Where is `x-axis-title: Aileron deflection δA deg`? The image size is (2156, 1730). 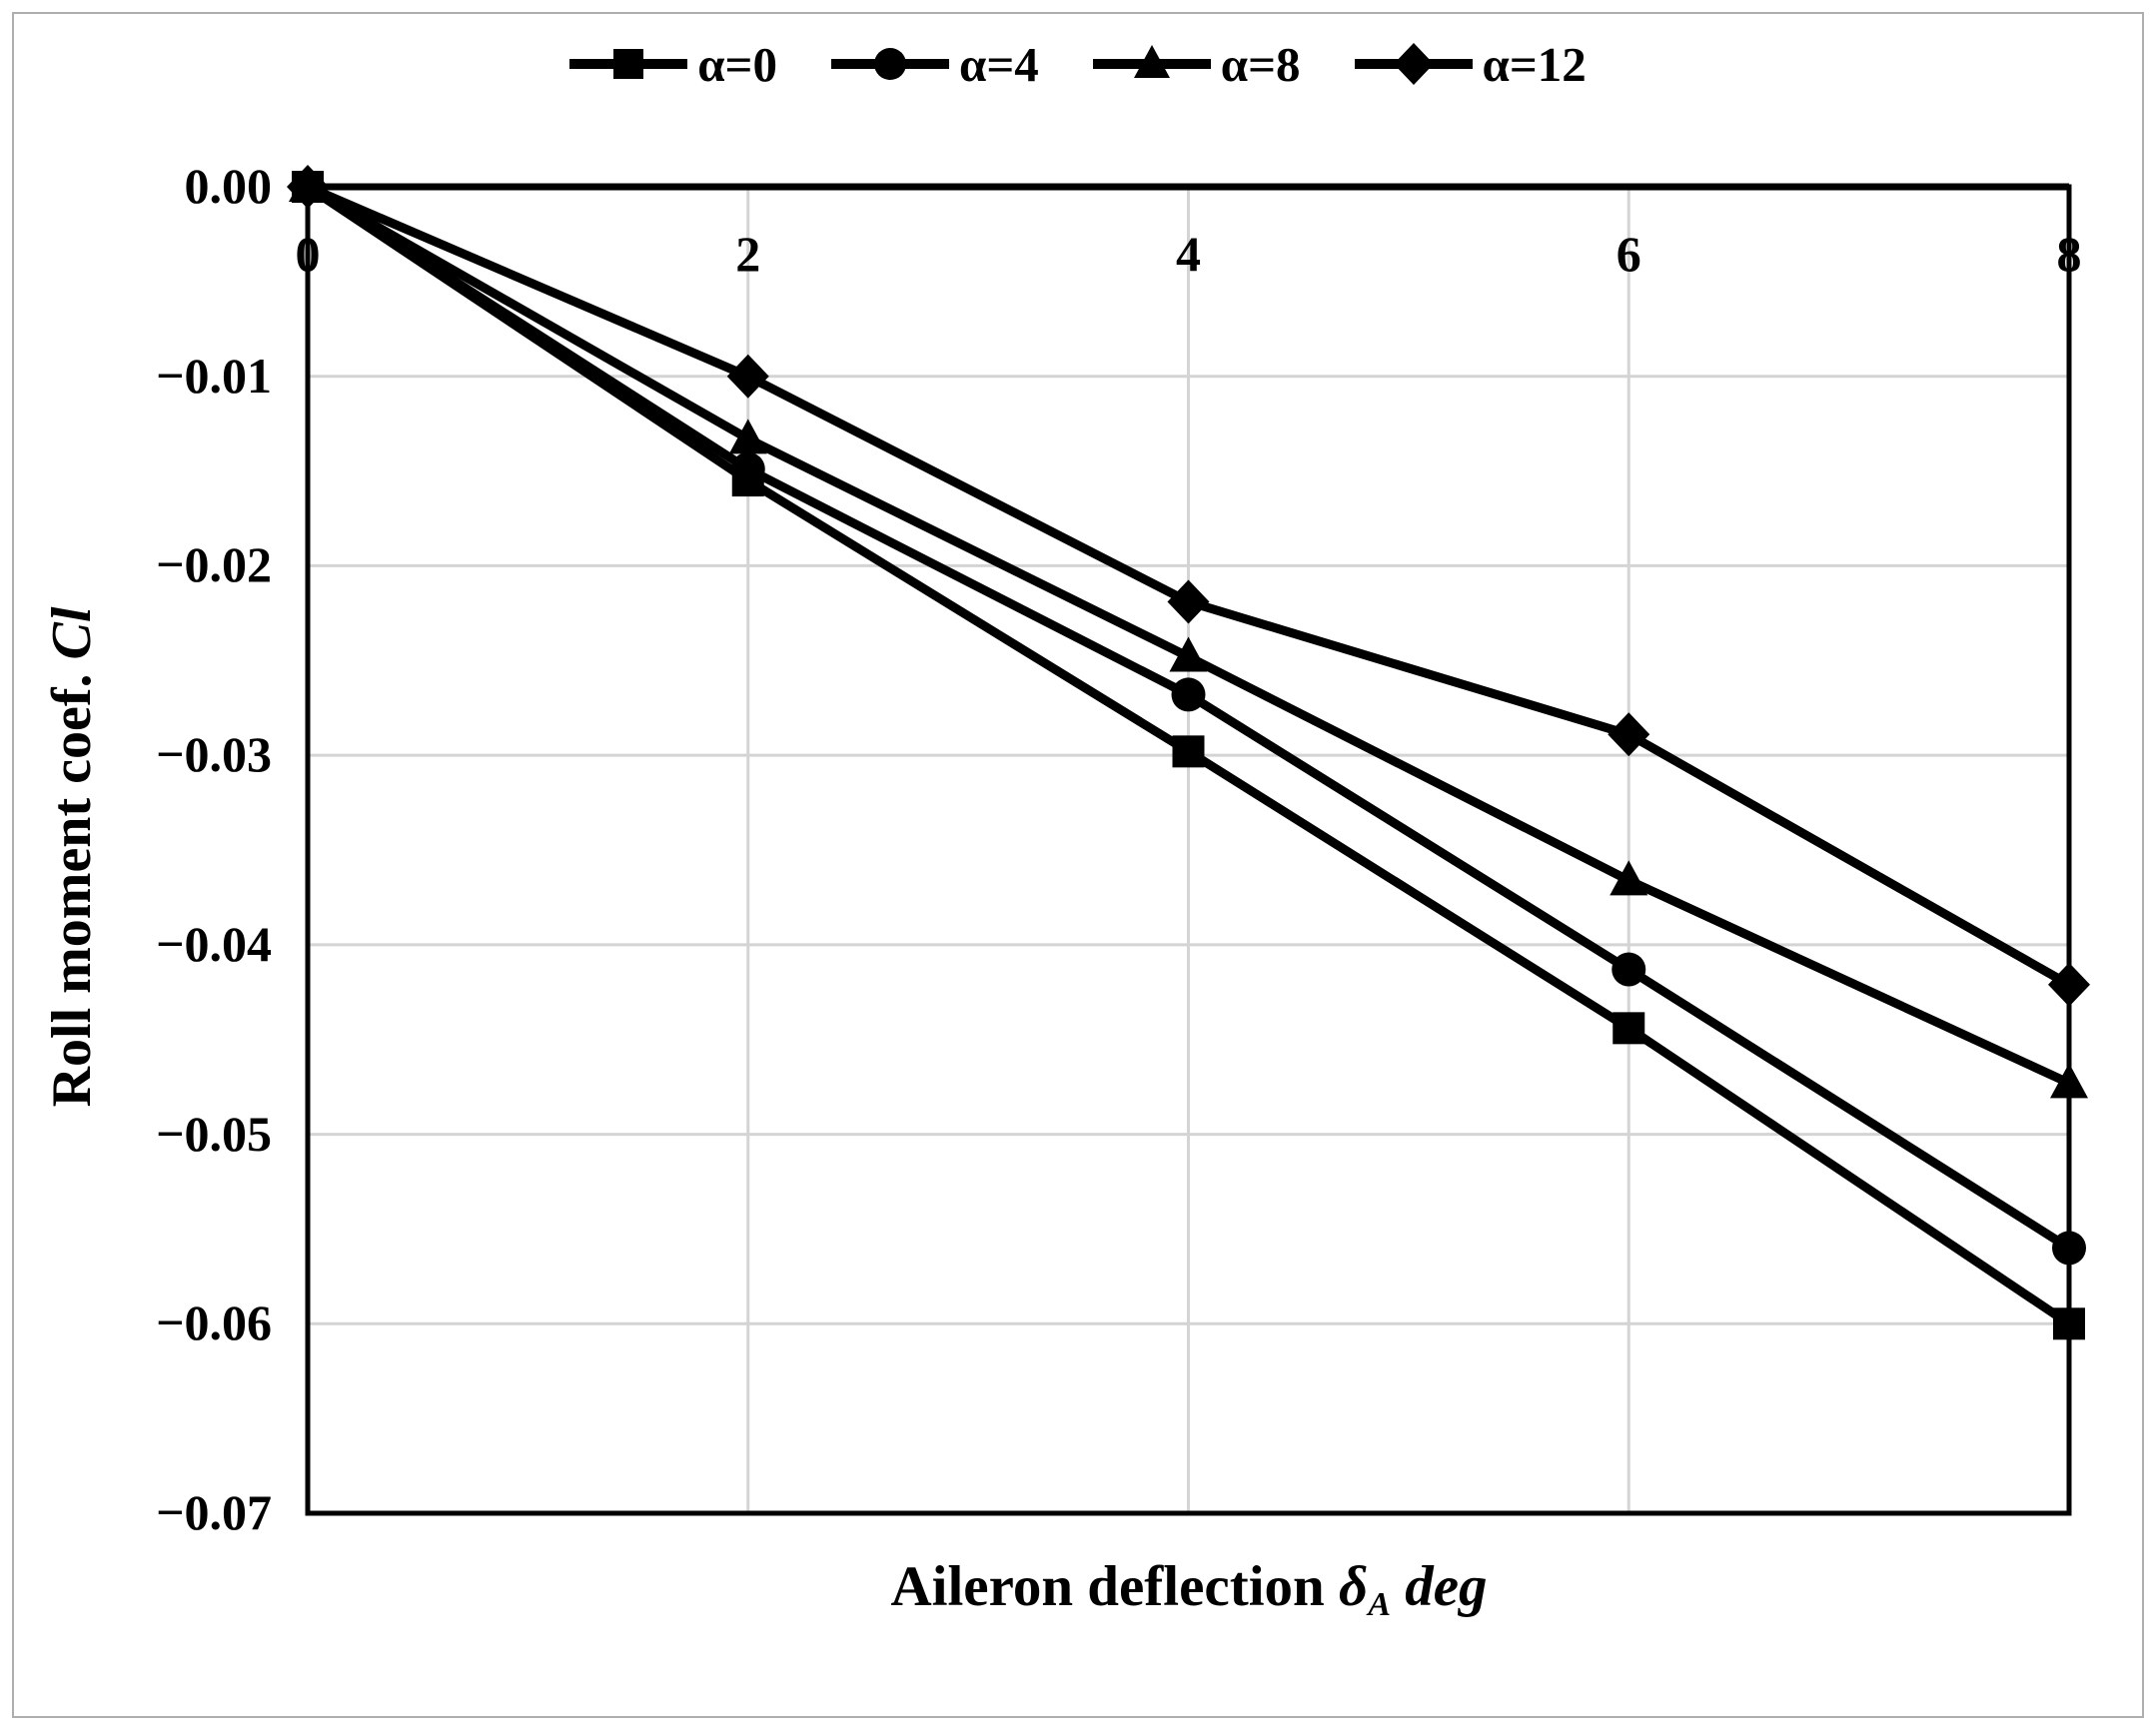 x-axis-title: Aileron deflection δA deg is located at coordinates (1188, 1590).